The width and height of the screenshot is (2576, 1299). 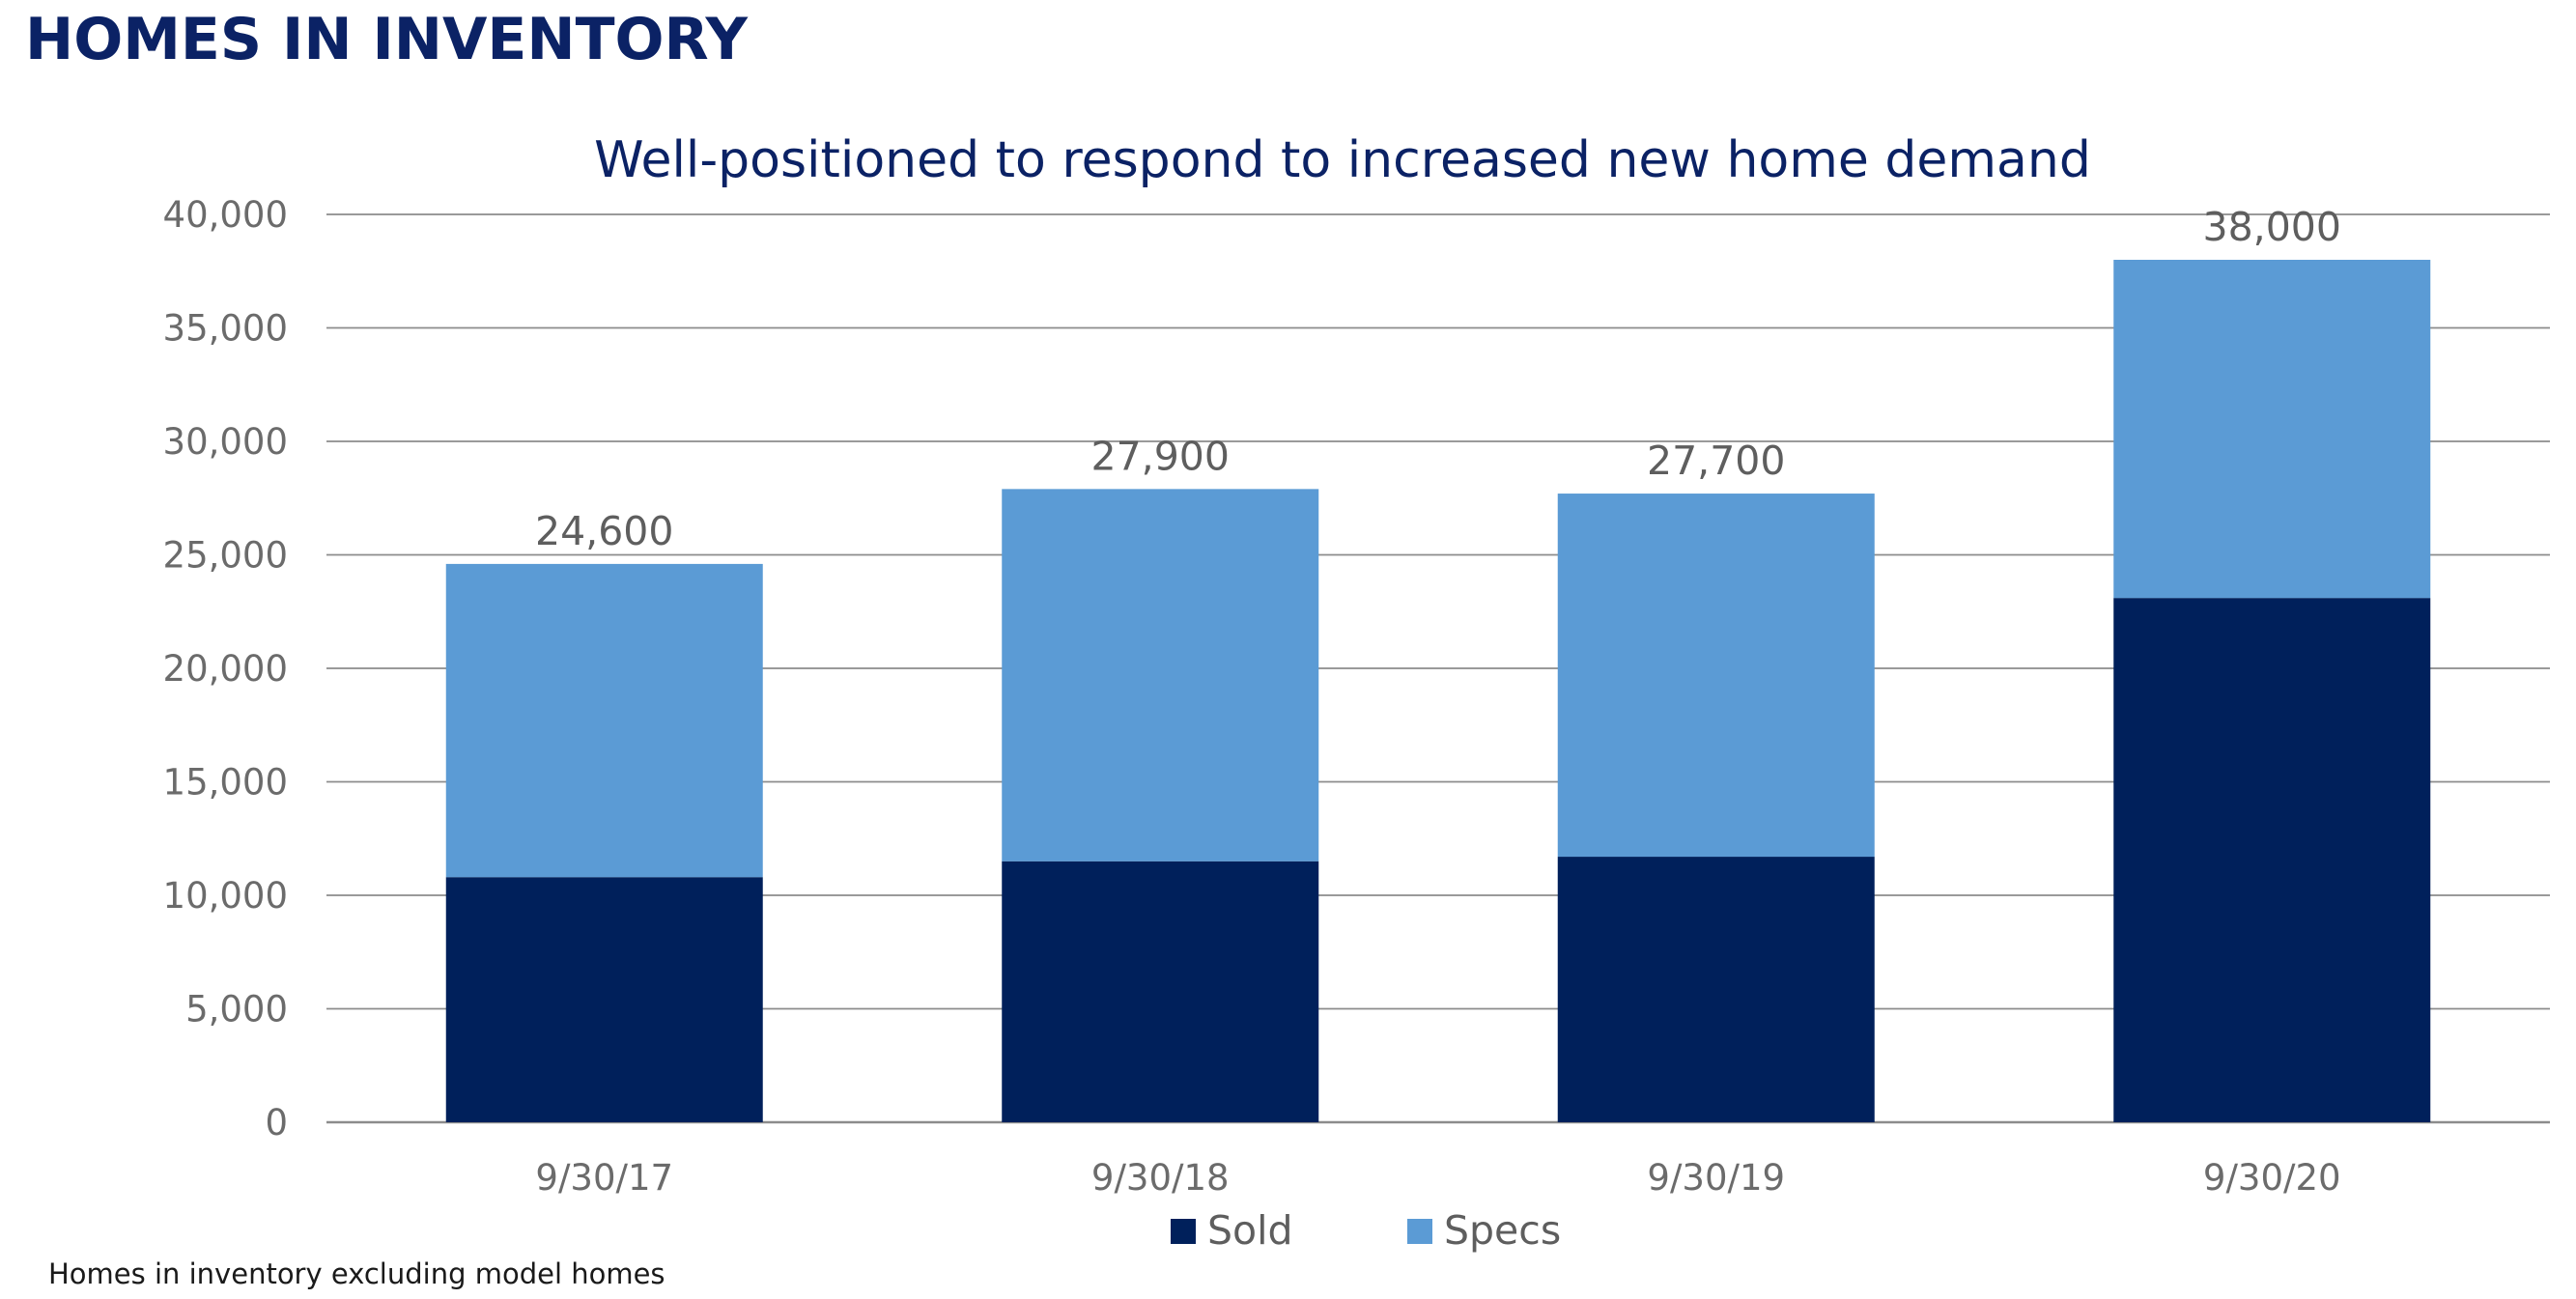 I want to click on x-tick-label: 9/30/20, so click(x=2272, y=1178).